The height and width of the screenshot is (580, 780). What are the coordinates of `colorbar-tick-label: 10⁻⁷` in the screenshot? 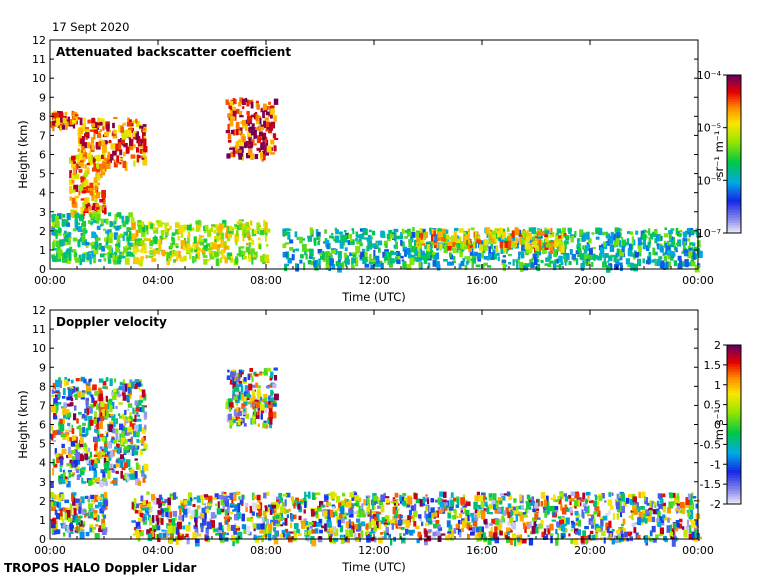 It's located at (709, 233).